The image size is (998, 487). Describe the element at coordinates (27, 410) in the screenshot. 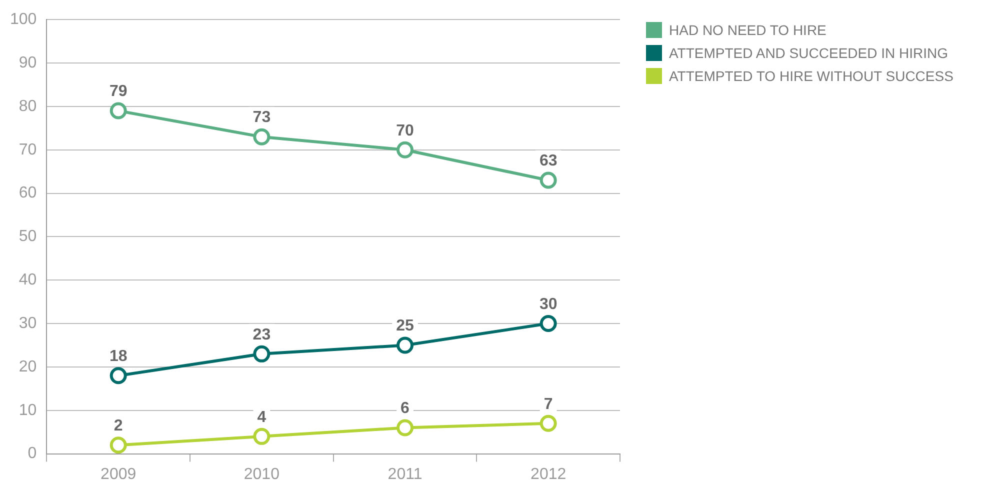

I see `y-tick-label: 10` at that location.